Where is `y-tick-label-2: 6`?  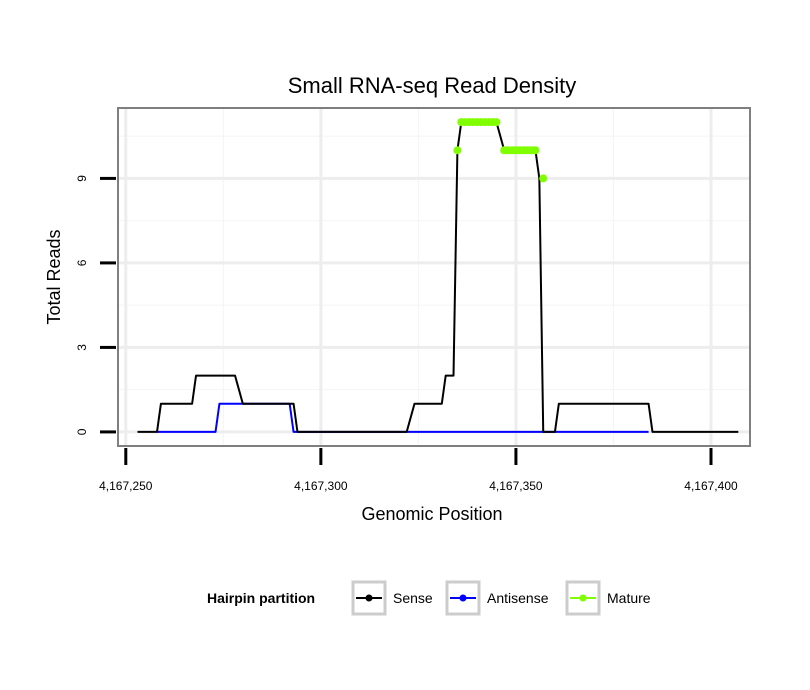 y-tick-label-2: 6 is located at coordinates (82, 262).